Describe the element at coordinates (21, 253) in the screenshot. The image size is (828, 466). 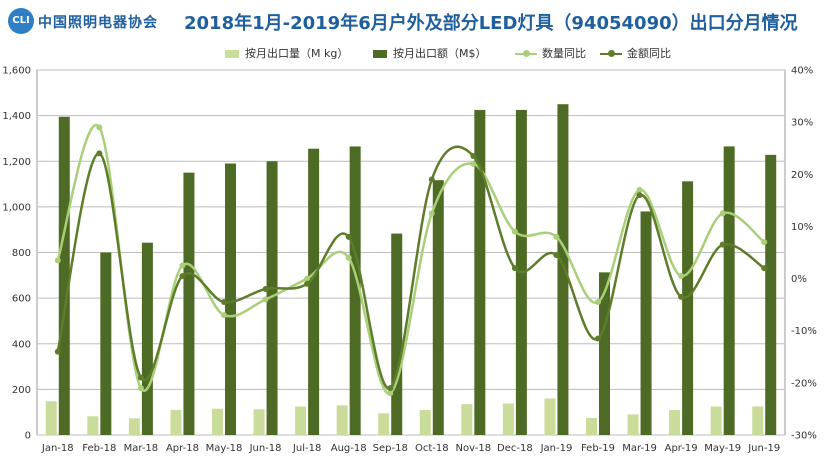
I see `y-left-tick-label: 800` at that location.